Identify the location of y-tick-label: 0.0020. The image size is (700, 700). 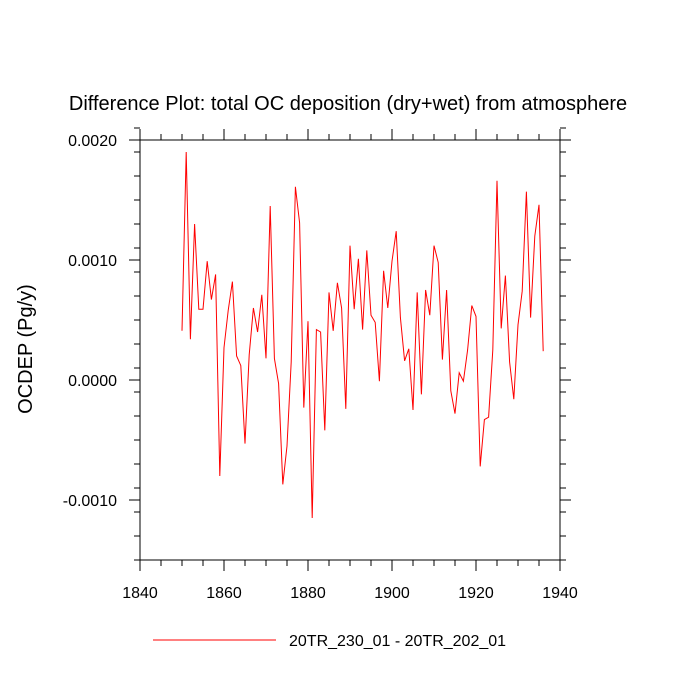
(92, 141).